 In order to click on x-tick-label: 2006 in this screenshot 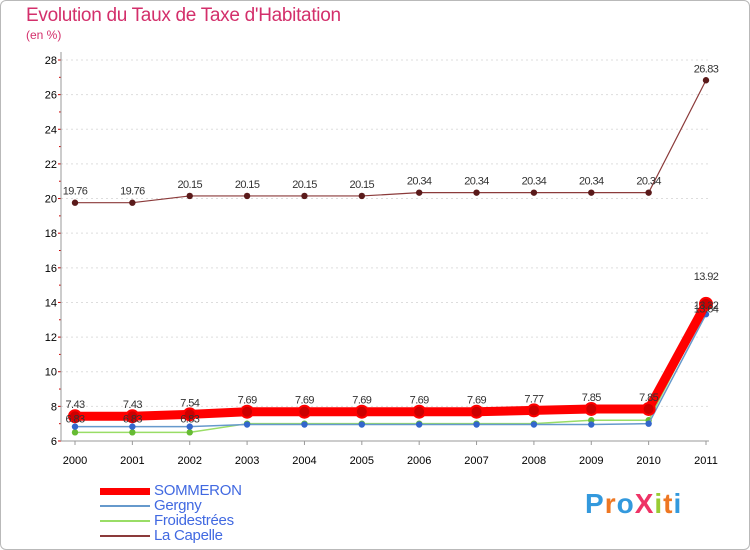, I will do `click(419, 461)`.